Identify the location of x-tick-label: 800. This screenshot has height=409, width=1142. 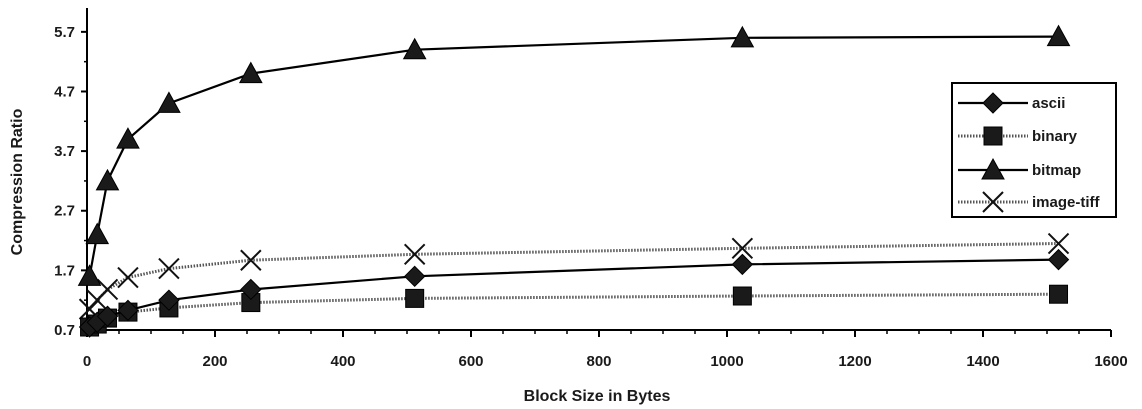
(598, 361).